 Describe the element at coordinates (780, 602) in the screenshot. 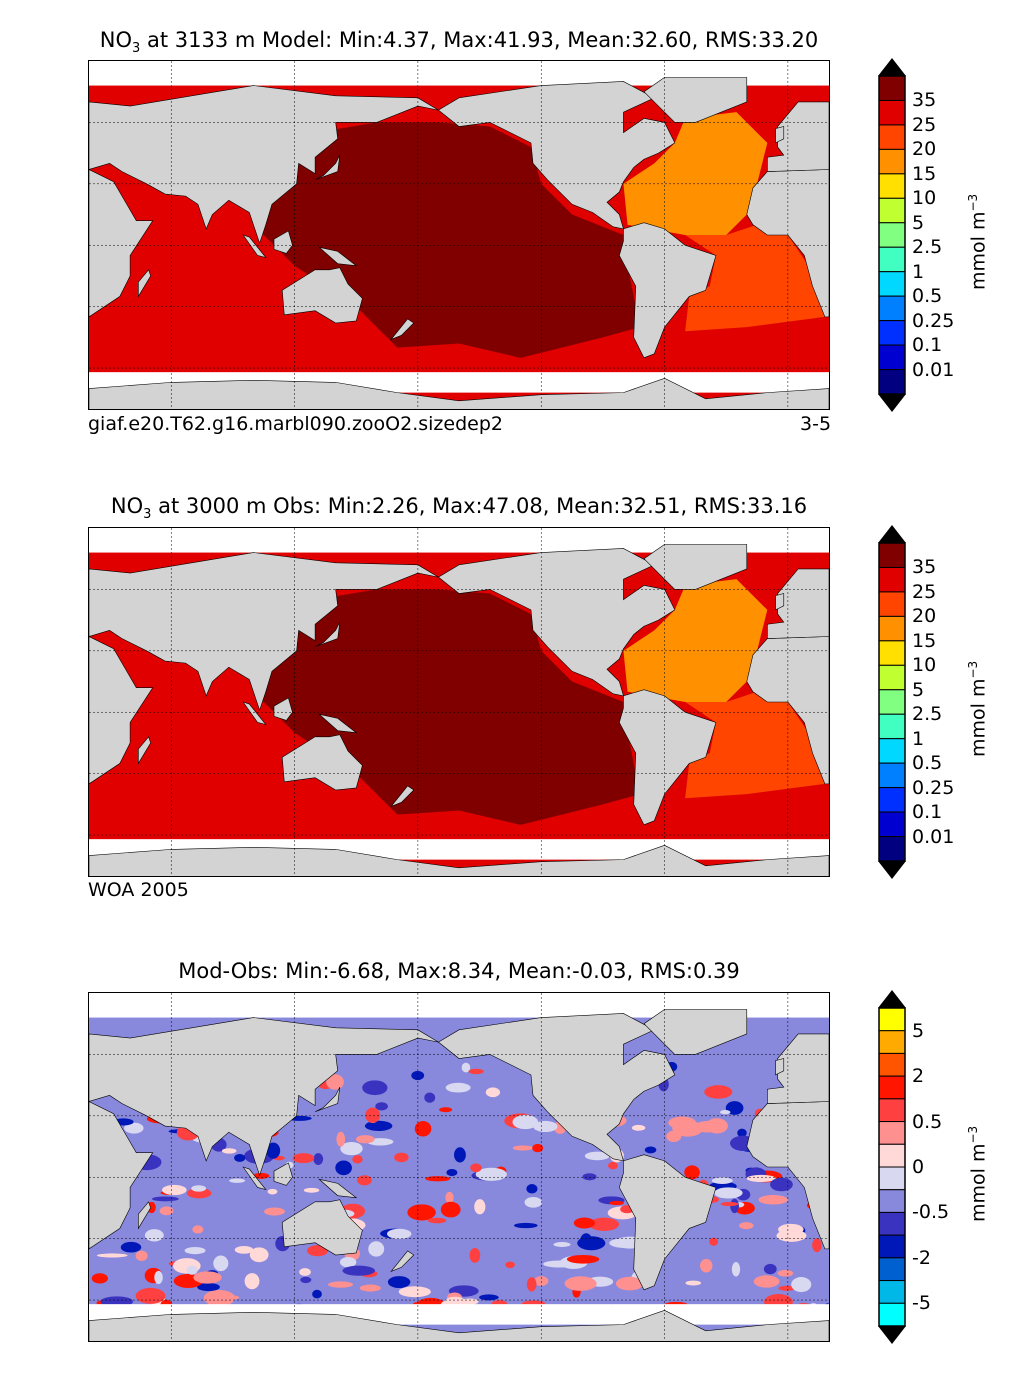

I see `land-uk` at that location.